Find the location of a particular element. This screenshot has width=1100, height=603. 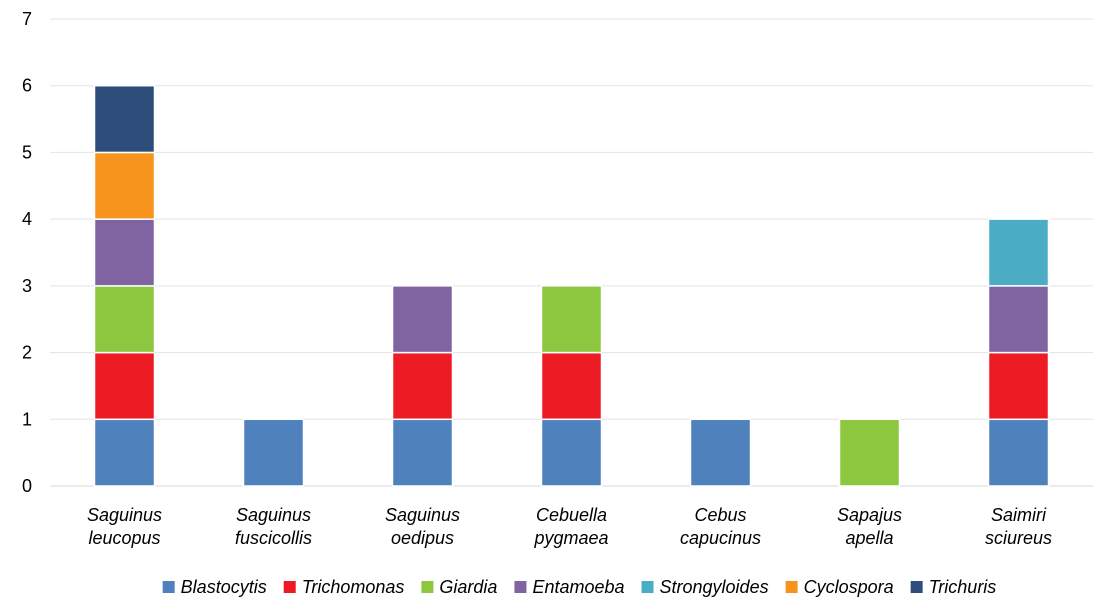

x-category-label: Cebuella pygmaea is located at coordinates (570, 526).